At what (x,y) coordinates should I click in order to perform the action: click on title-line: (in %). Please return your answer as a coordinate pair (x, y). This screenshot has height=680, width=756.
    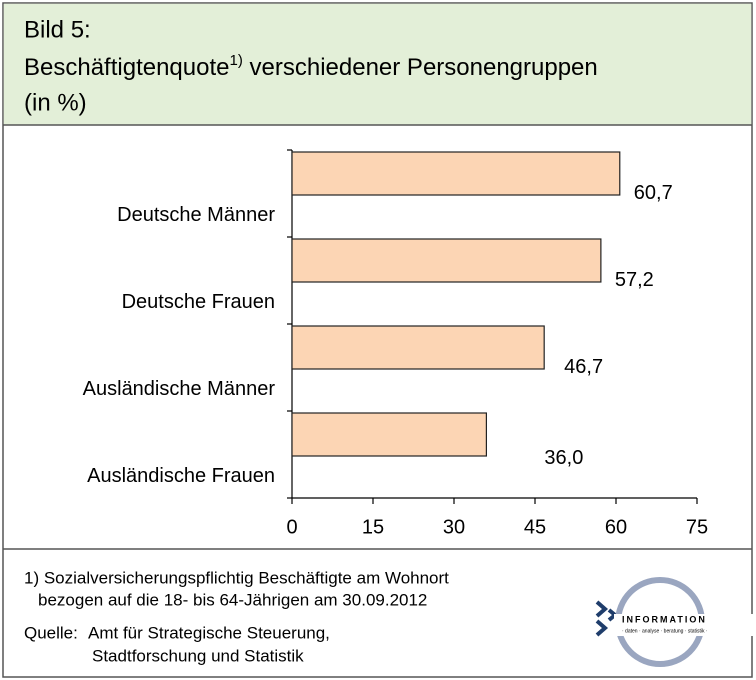
    Looking at the image, I should click on (55, 102).